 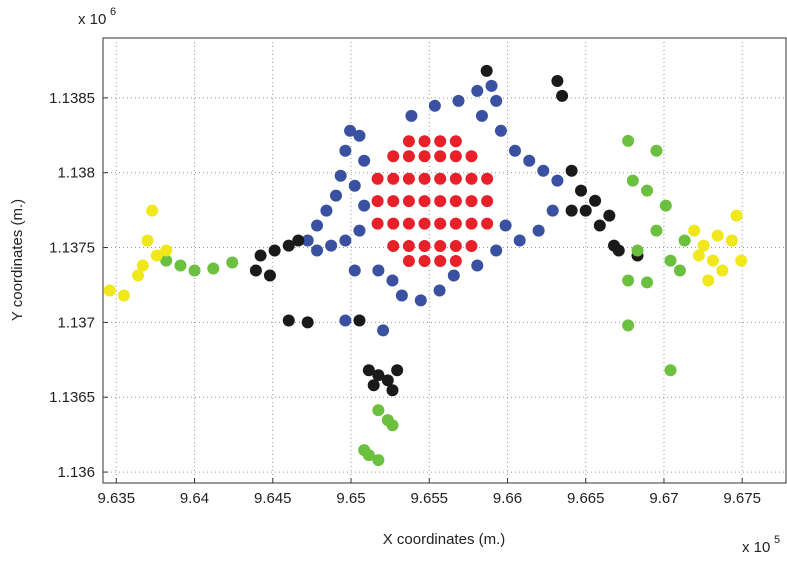 What do you see at coordinates (72, 397) in the screenshot?
I see `y-tick-label: 1.1365` at bounding box center [72, 397].